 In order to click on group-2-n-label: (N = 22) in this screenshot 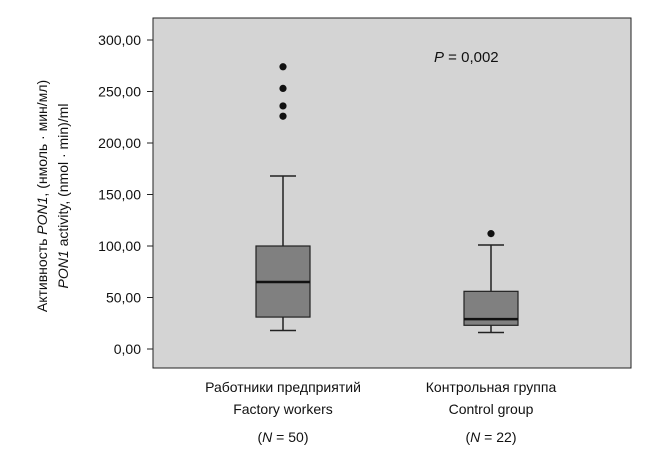, I will do `click(491, 437)`.